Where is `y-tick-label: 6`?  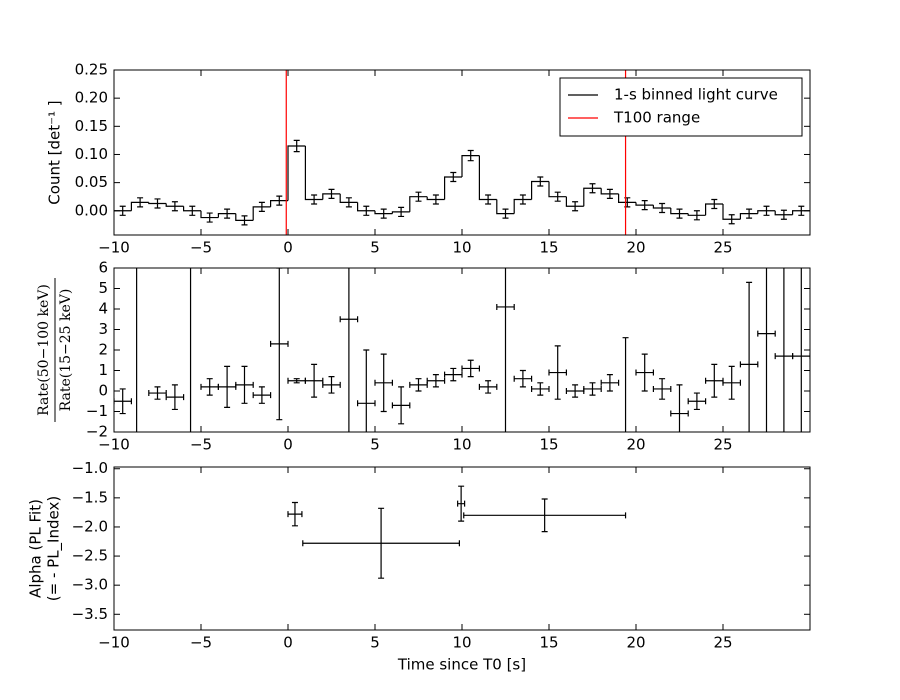 y-tick-label: 6 is located at coordinates (103, 268).